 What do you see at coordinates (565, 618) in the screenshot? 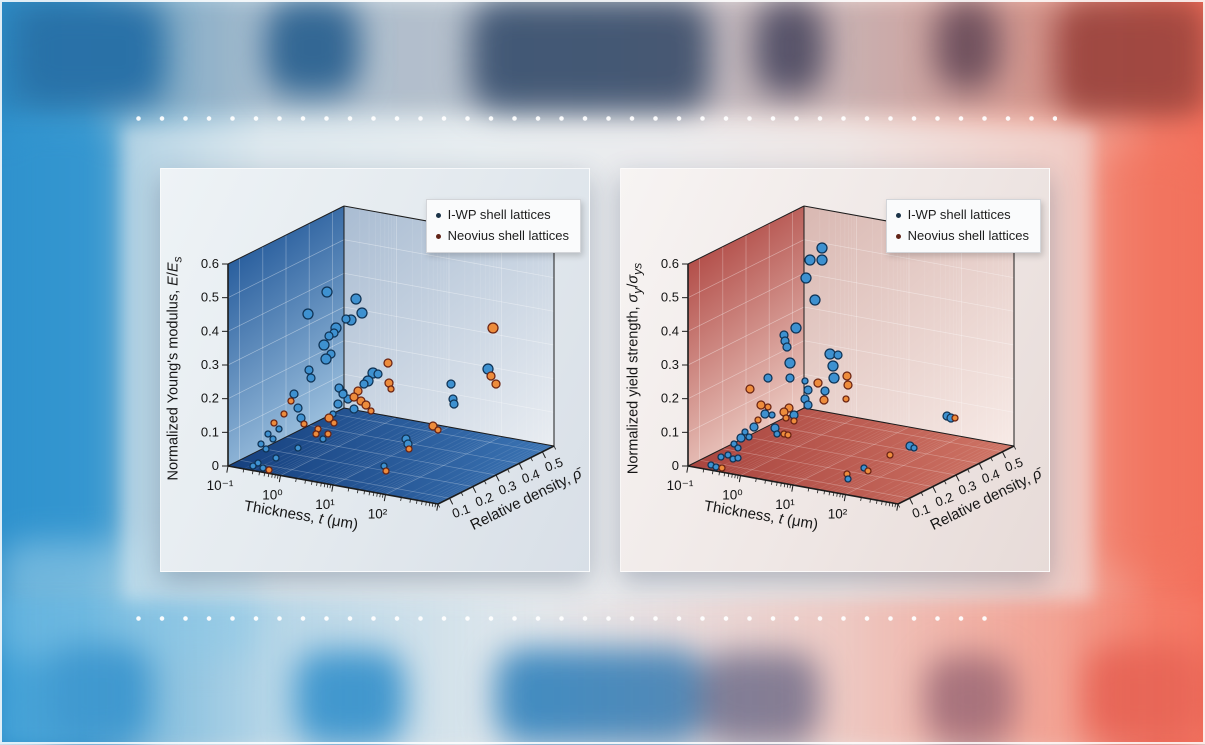
I see `dotted-divider-bottom` at bounding box center [565, 618].